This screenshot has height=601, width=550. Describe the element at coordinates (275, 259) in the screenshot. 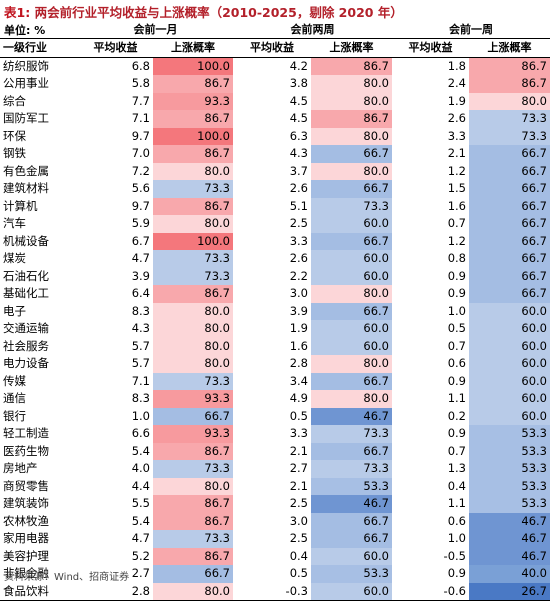

I see `table-row: 煤炭 4.7 73.3 2.6 60.0 0.8 66.7` at that location.